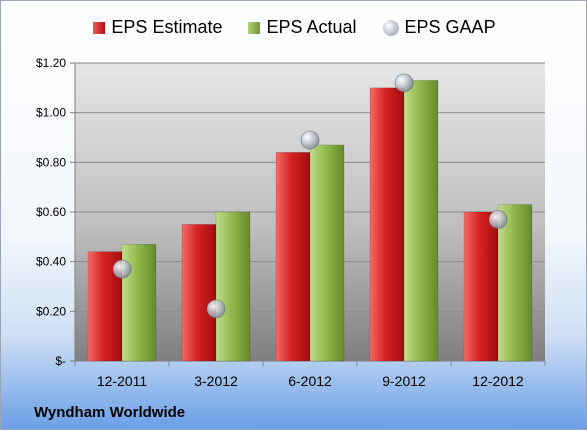  I want to click on legend-label-estimate: EPS Estimate, so click(167, 27).